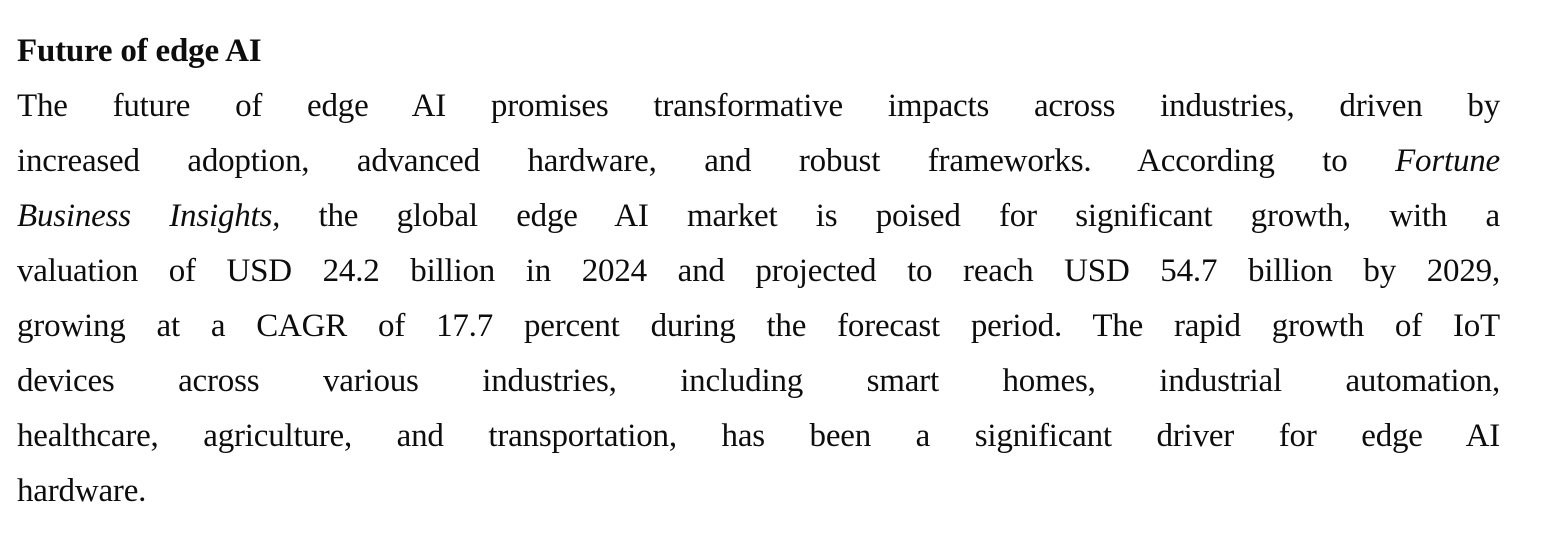  Describe the element at coordinates (149, 216) in the screenshot. I see `italic-text-run: Business Insights,` at that location.